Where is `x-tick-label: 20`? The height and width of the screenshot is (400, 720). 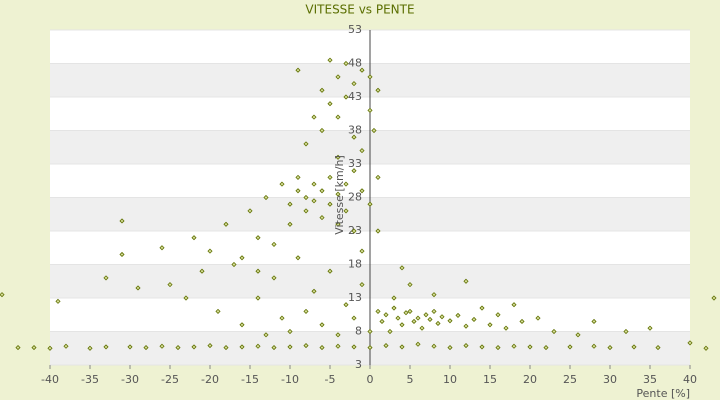 x-tick-label: 20 is located at coordinates (530, 379).